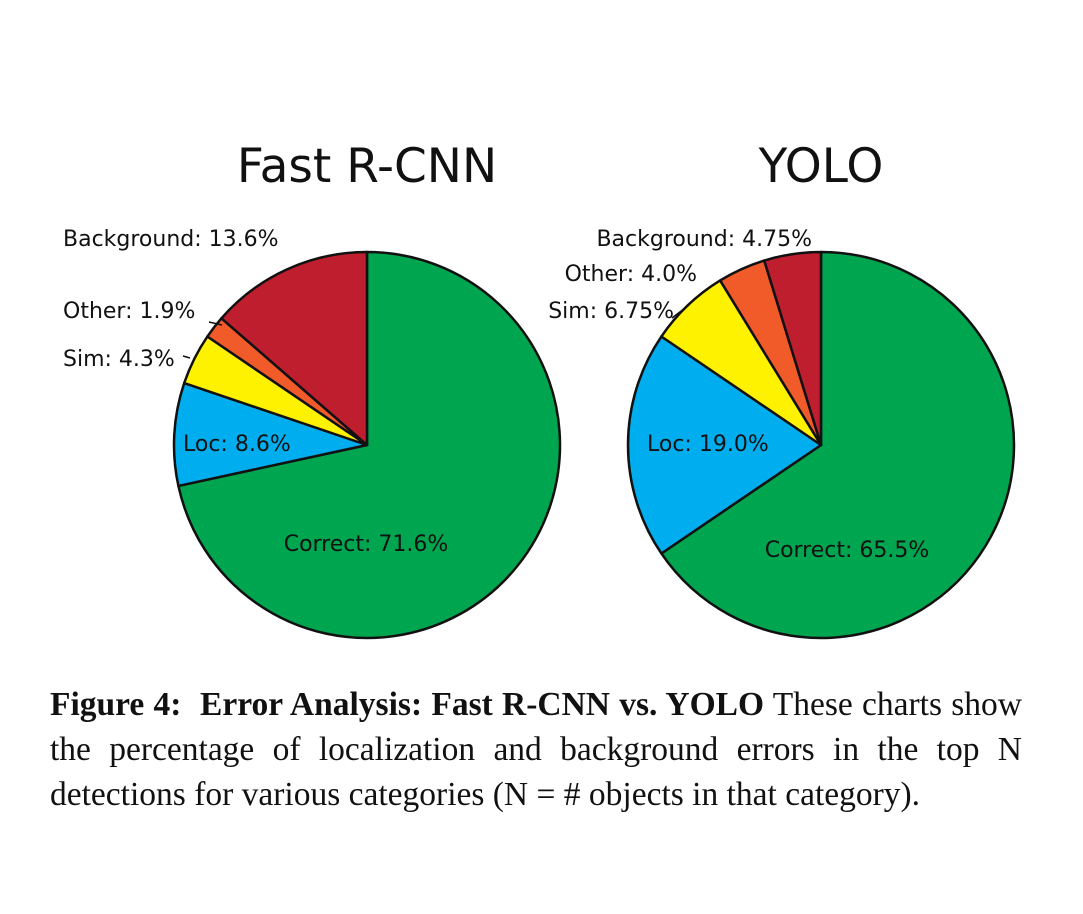  I want to click on slice-label-loc: Loc: 8.6%, so click(237, 444).